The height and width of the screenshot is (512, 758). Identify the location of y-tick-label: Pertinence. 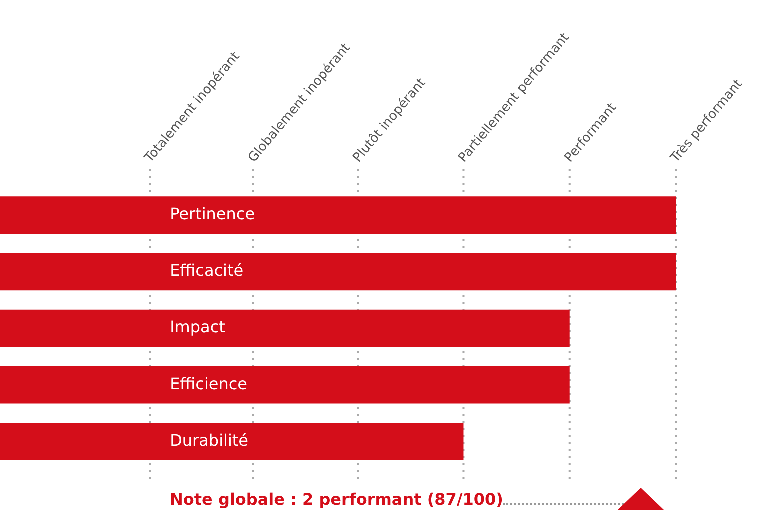
(213, 214).